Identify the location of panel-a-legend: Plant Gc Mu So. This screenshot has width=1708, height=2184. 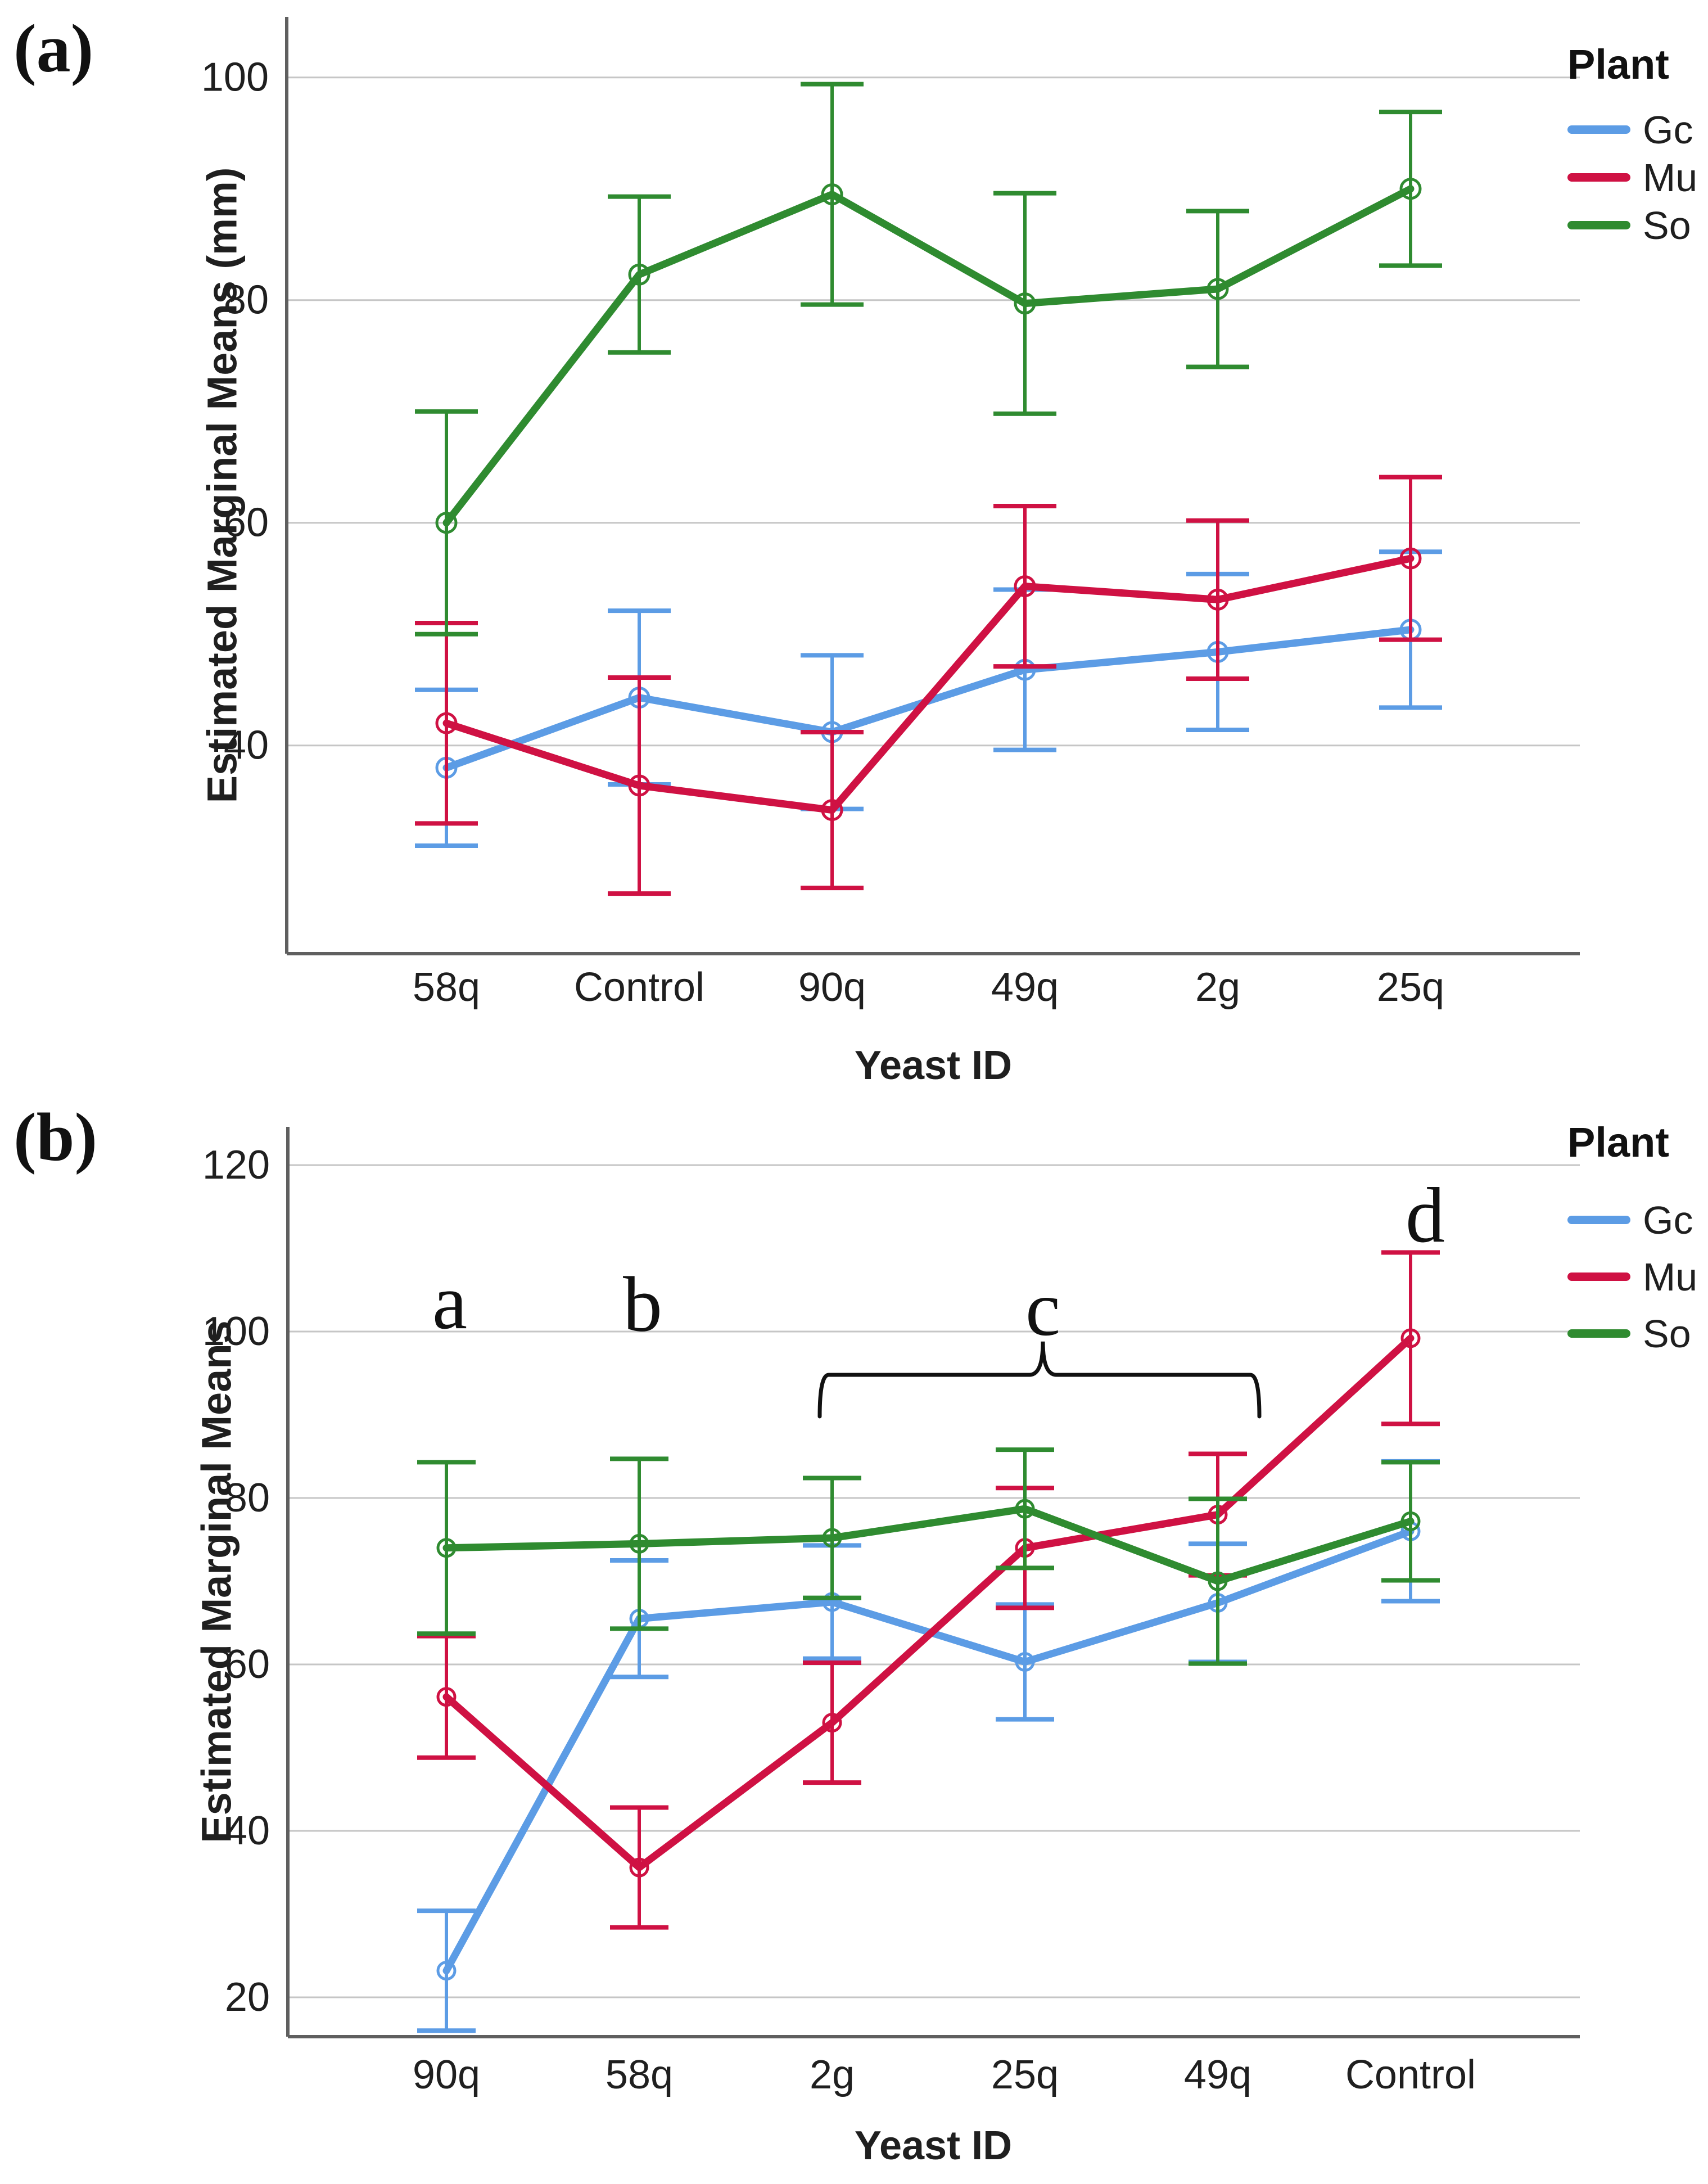
(1637, 146).